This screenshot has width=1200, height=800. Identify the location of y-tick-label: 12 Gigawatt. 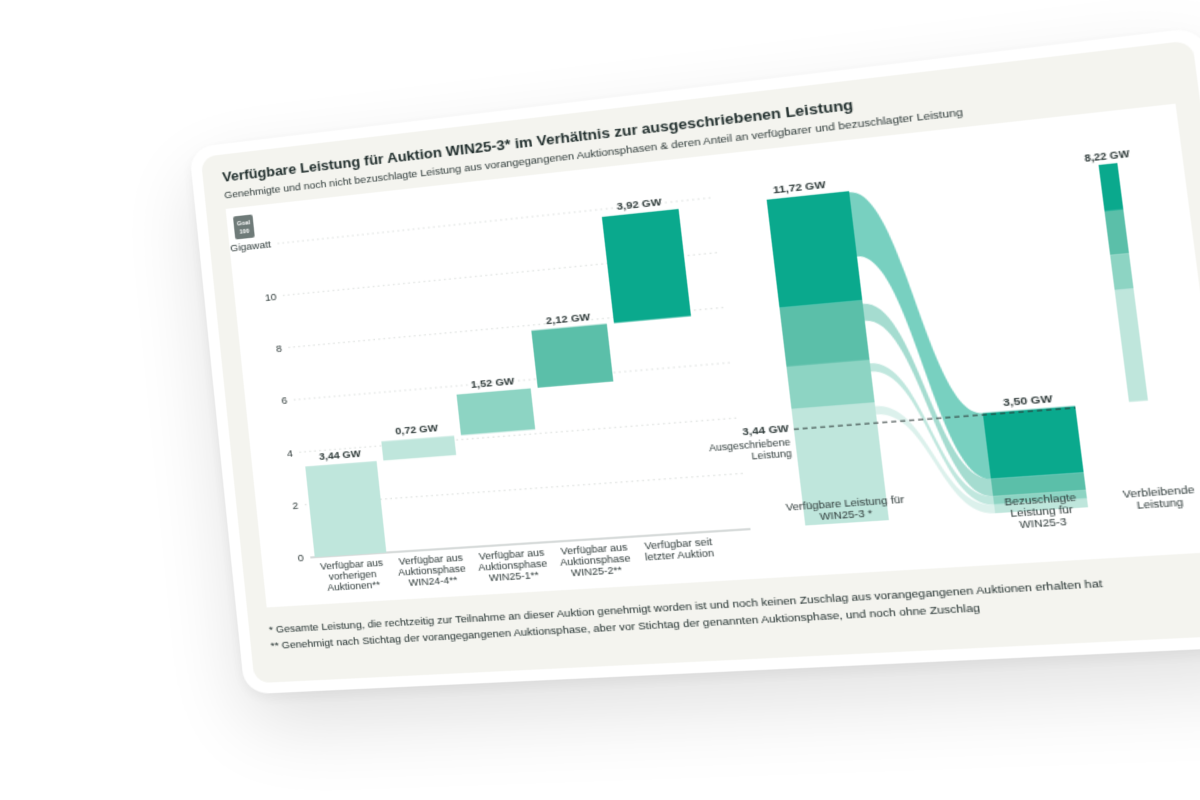
(249, 248).